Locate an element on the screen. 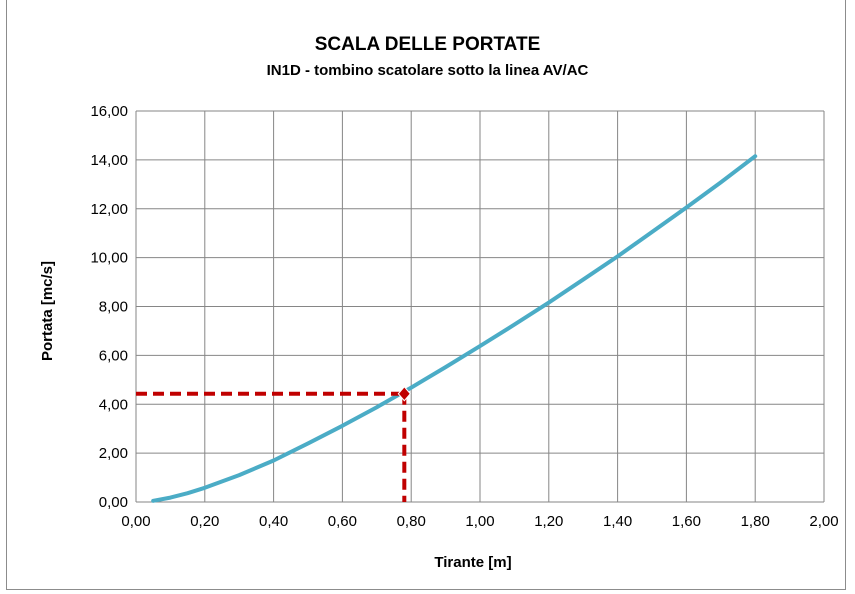 The image size is (855, 594). x-tick-label: 2,00 is located at coordinates (823, 521).